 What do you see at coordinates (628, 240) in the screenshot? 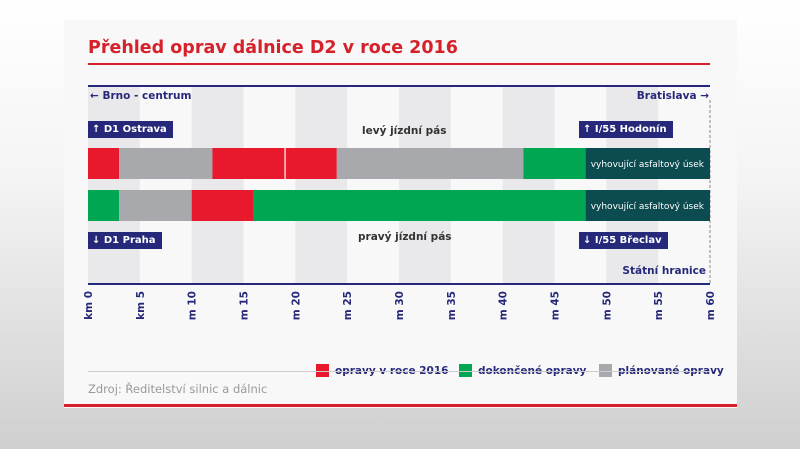
I see `exit-label: I/55 Břeclav` at bounding box center [628, 240].